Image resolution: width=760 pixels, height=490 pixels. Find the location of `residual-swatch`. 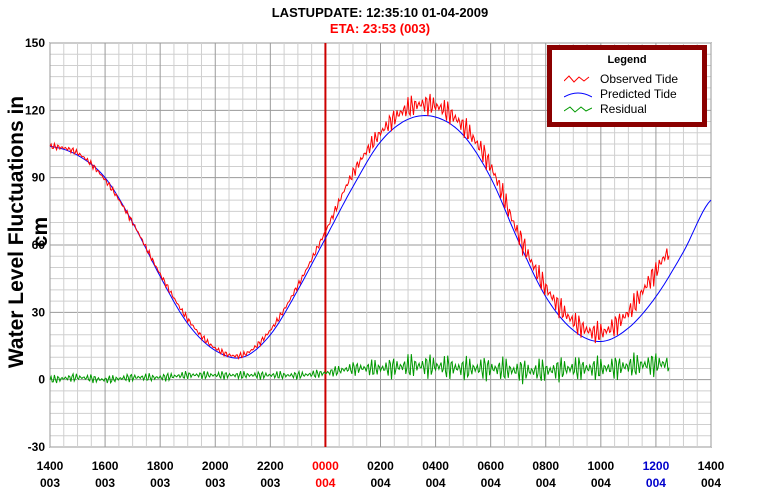

residual-swatch is located at coordinates (578, 109).